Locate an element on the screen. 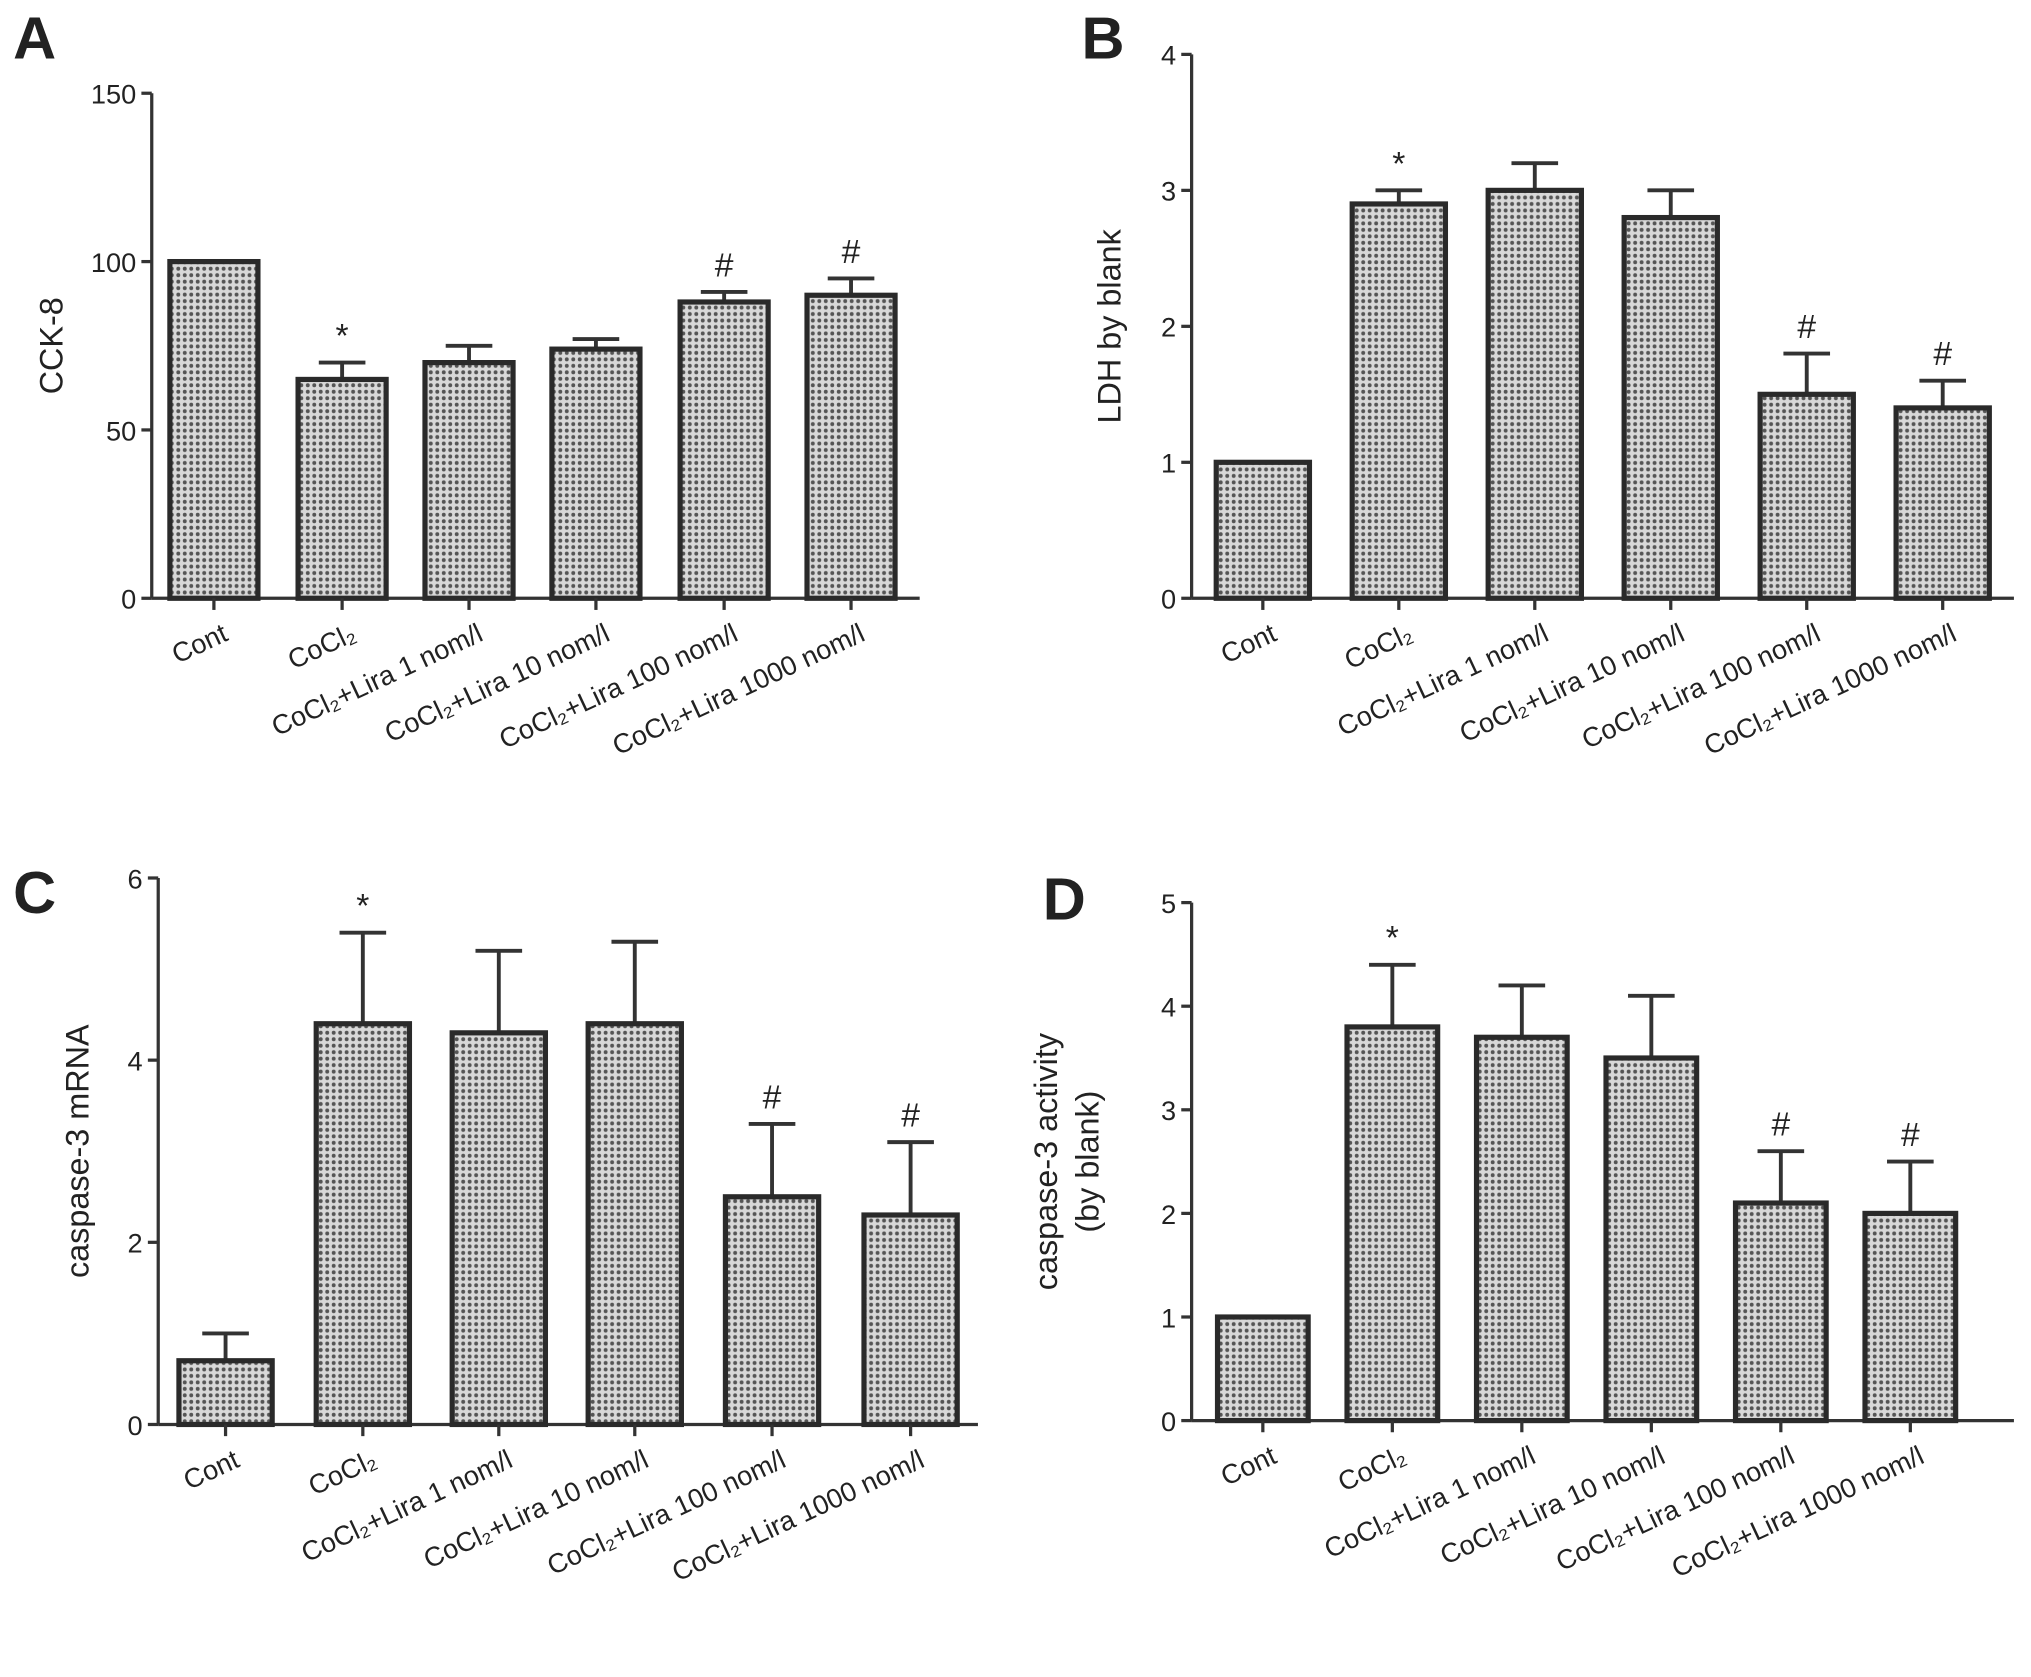 The width and height of the screenshot is (2031, 1677). y-tick-label: 150 is located at coordinates (113, 94).